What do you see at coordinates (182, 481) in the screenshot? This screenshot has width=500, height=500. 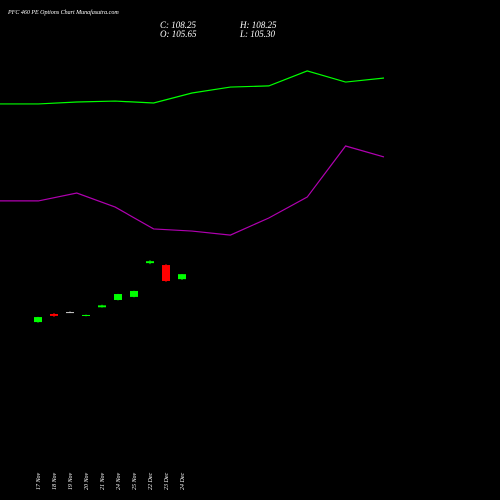 I see `x-tick-label: 24 Dec` at bounding box center [182, 481].